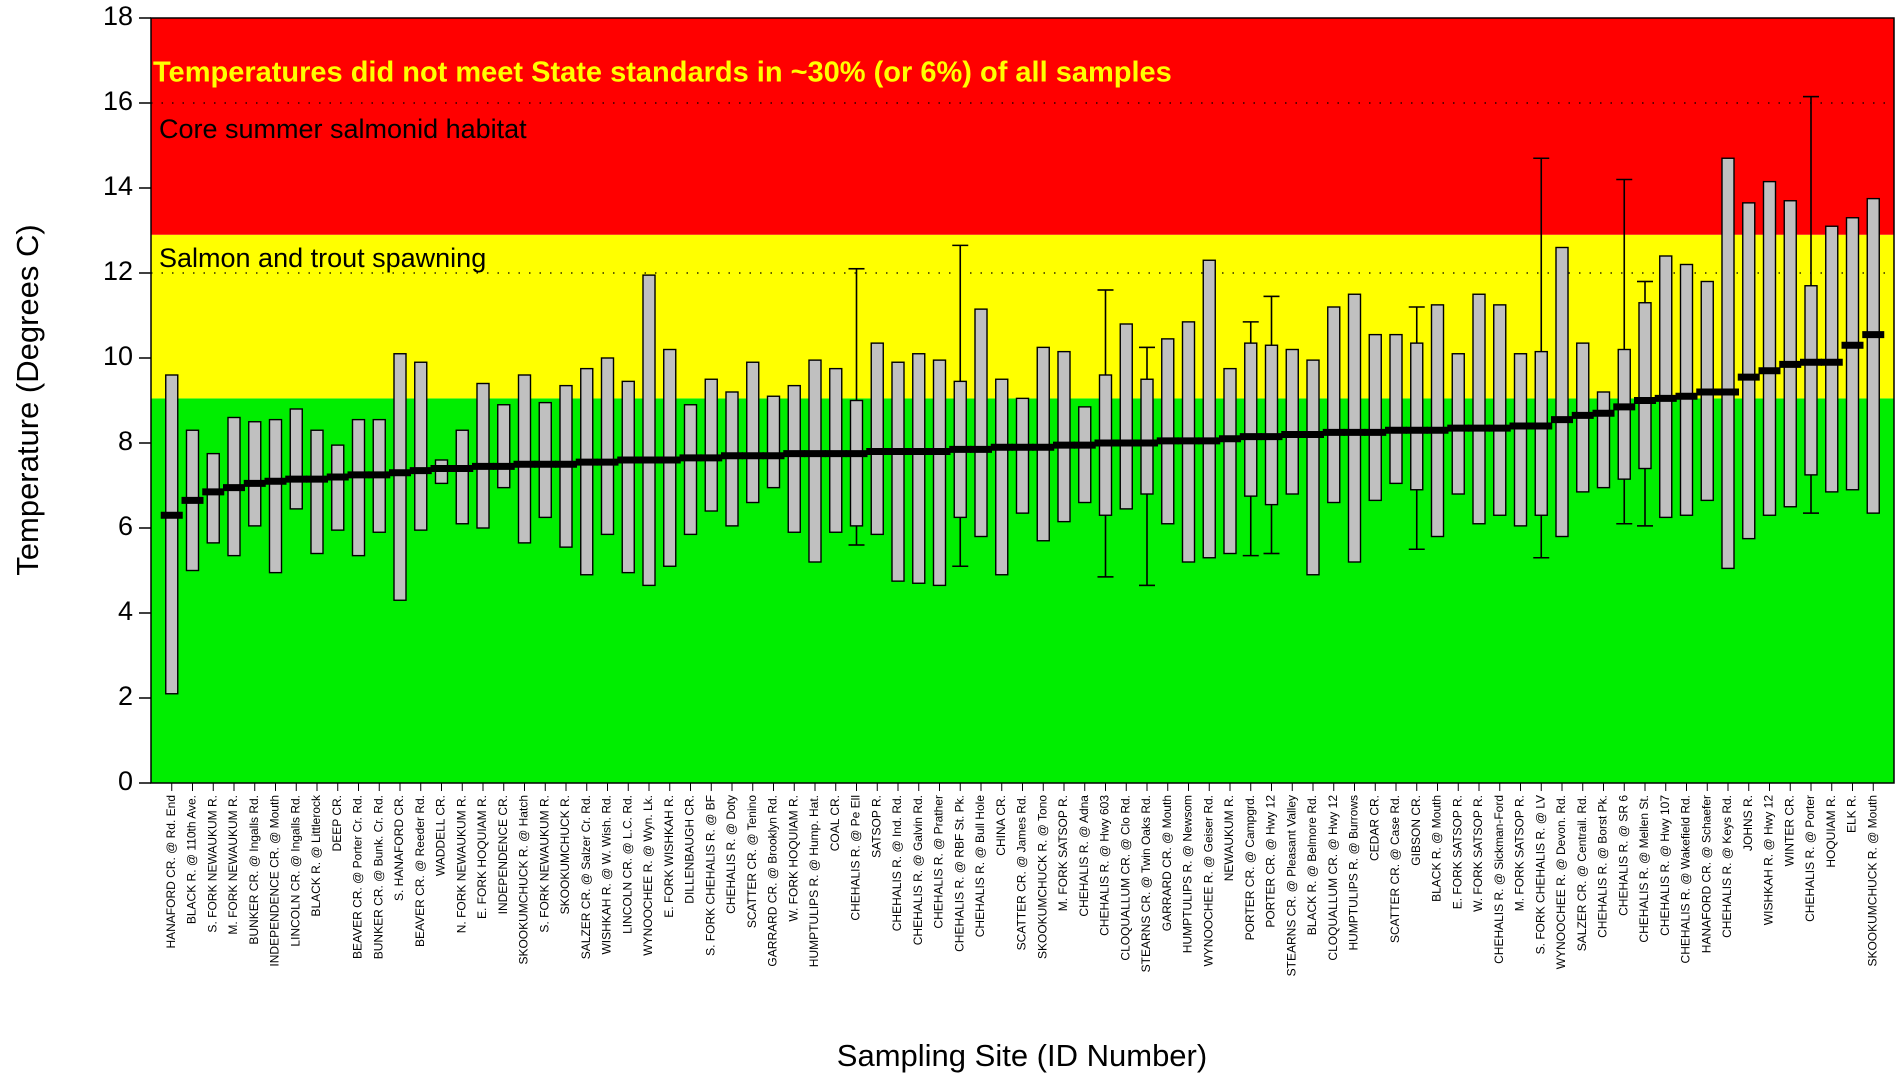 This screenshot has height=1080, width=1898. I want to click on zone-band, so click(1022, 316).